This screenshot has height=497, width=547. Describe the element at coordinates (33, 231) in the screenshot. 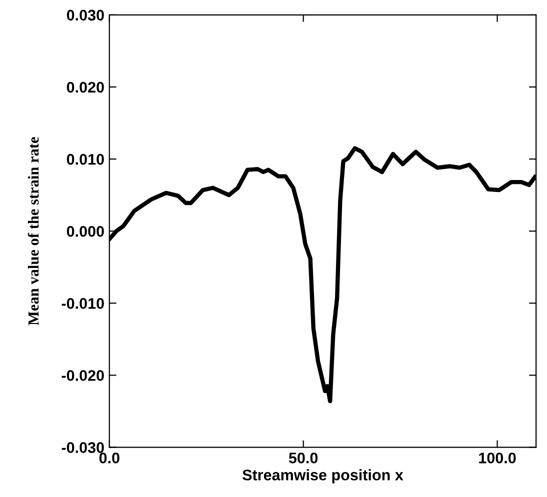

I see `y-axis-title: Mean value of the strain rate` at that location.